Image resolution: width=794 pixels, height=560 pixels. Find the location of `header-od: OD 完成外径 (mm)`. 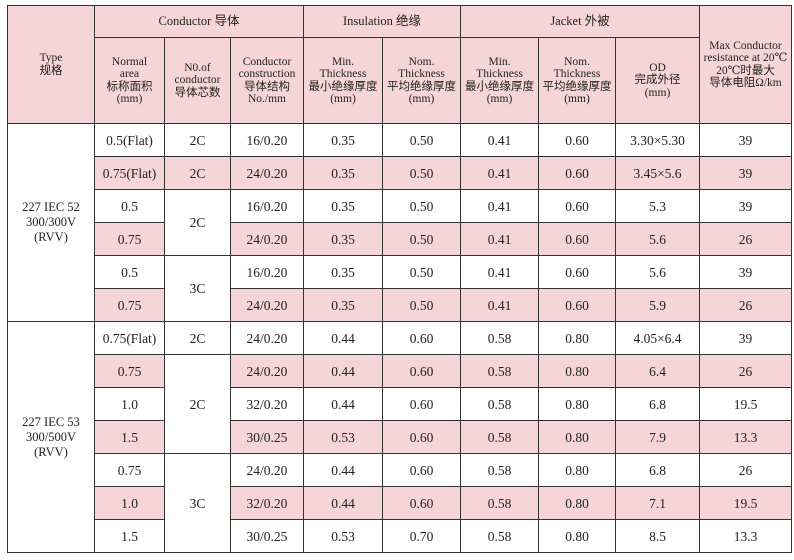

header-od: OD 完成外径 (mm) is located at coordinates (657, 80).